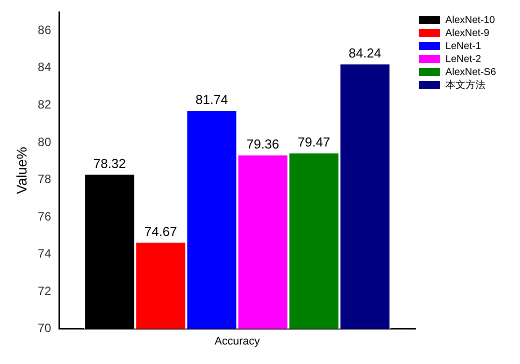 Image resolution: width=520 pixels, height=364 pixels. I want to click on y-axis-title: Value%, so click(21, 170).